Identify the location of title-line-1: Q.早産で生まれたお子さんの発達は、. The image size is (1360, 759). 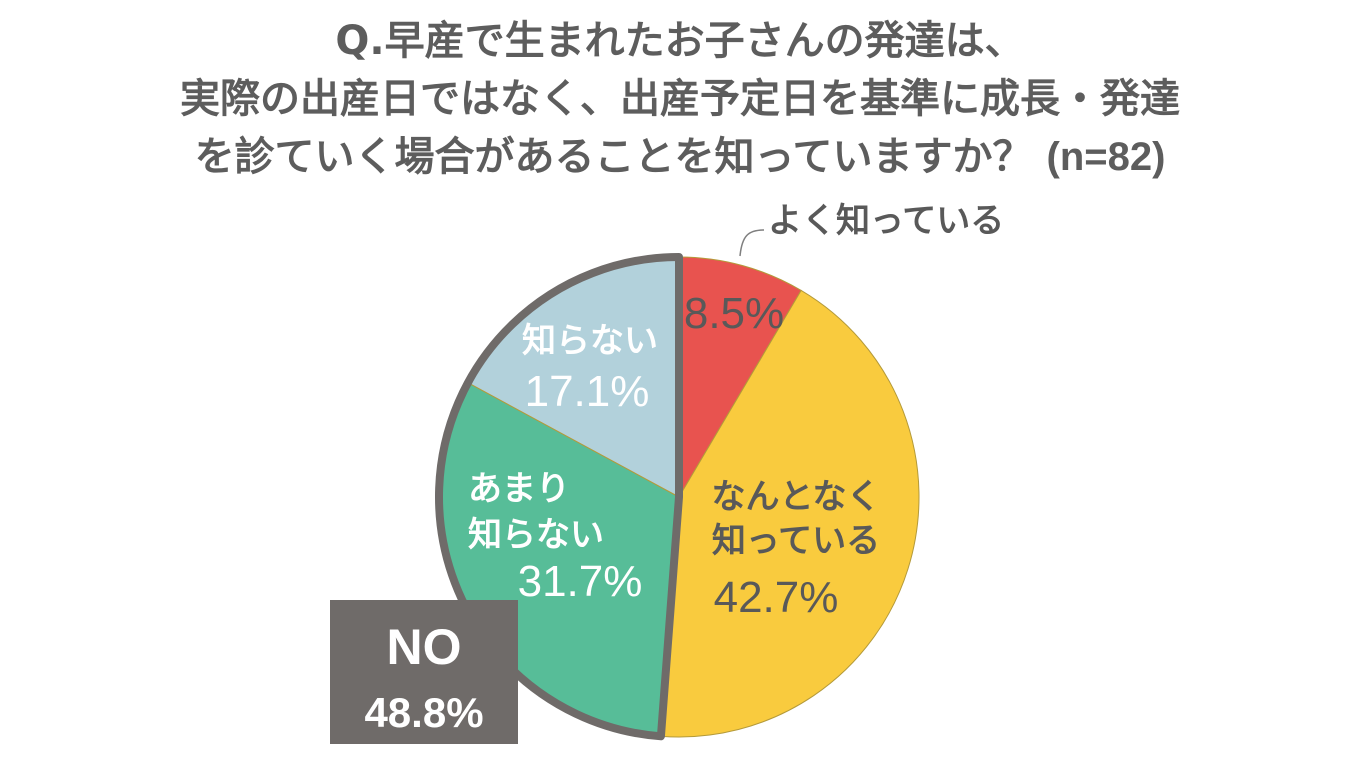
(680, 41).